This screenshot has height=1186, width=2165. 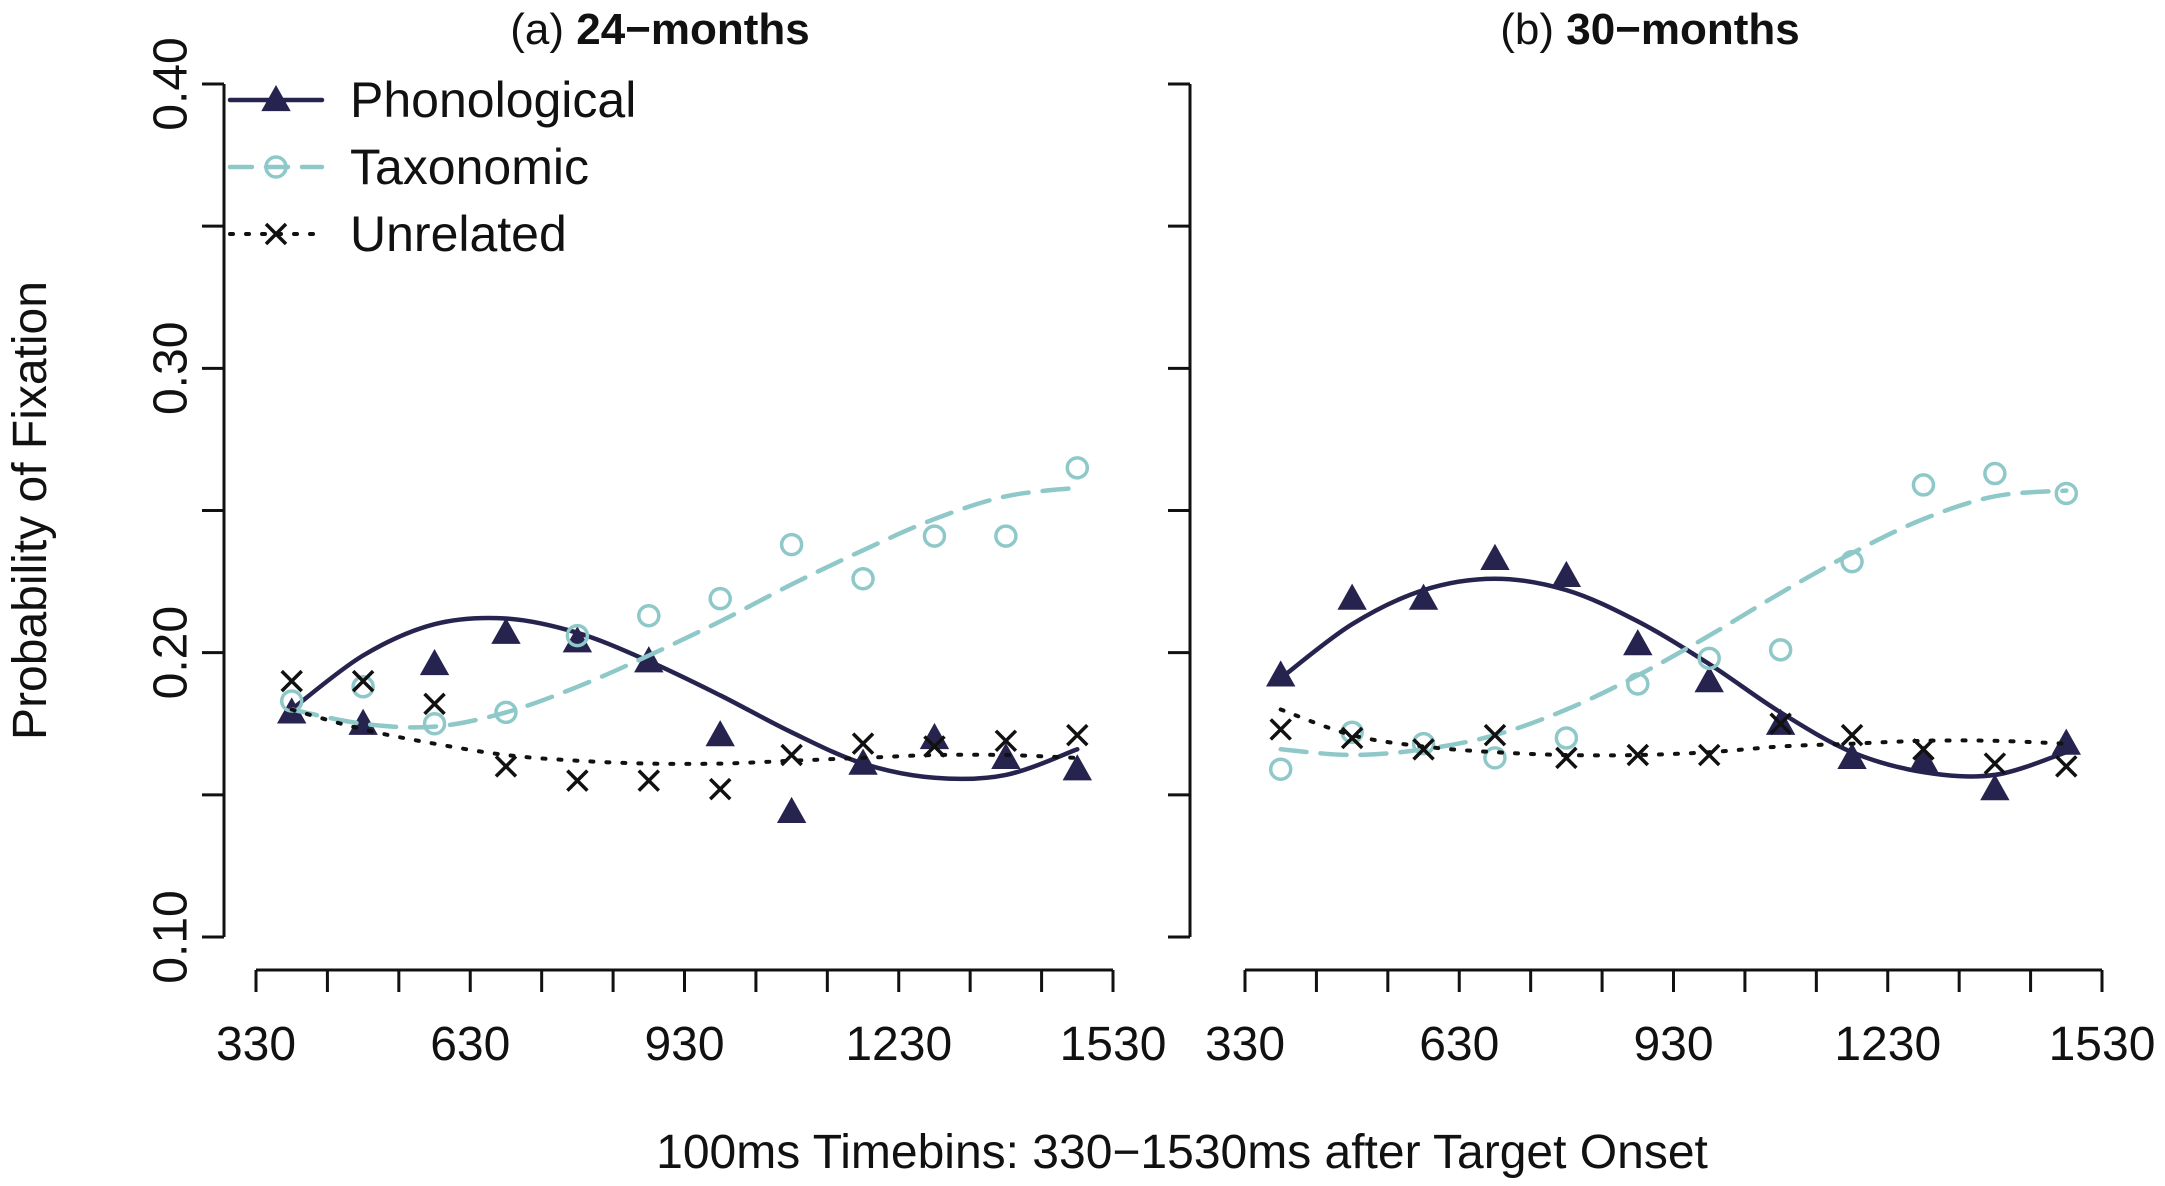 I want to click on y-tick-label: 0.10, so click(x=171, y=936).